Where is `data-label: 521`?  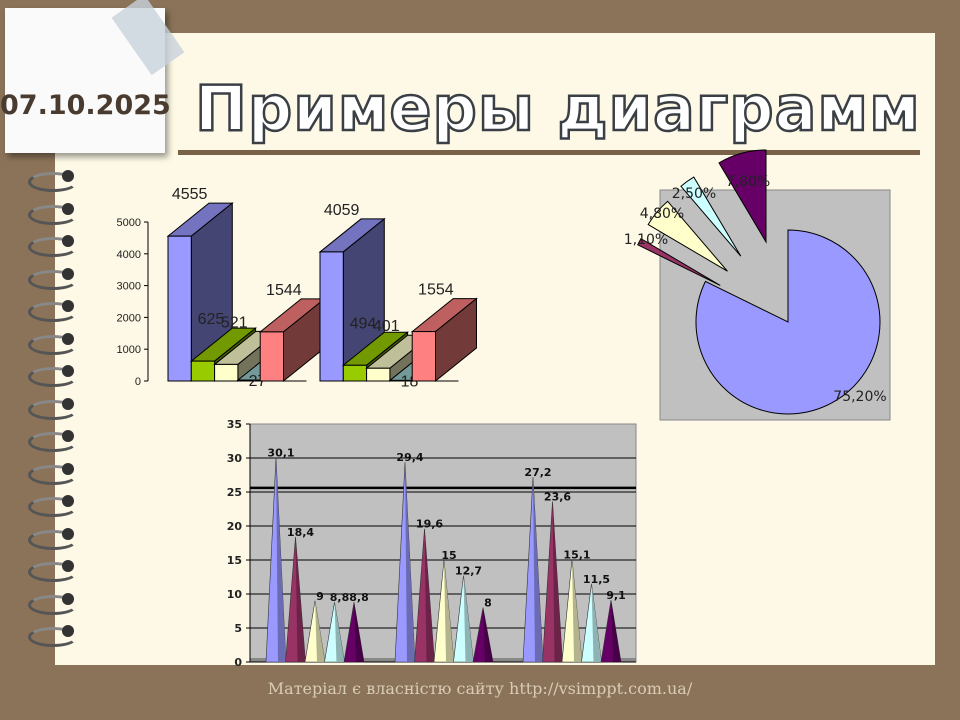 data-label: 521 is located at coordinates (234, 322).